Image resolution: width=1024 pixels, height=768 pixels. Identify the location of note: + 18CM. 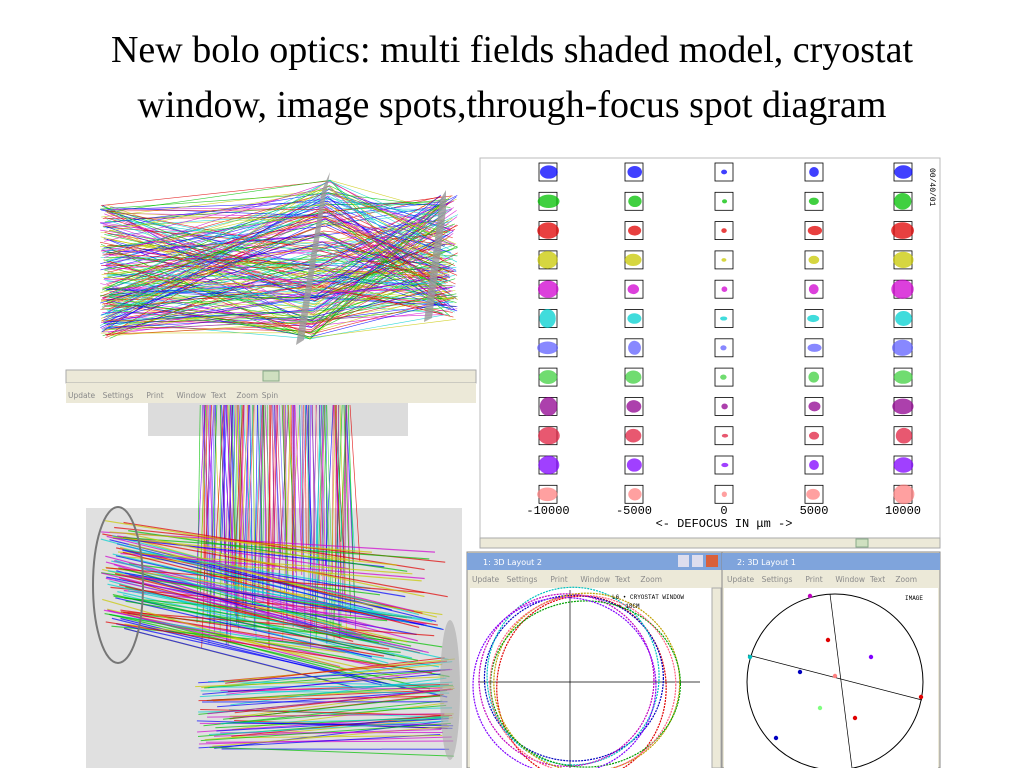
(629, 606).